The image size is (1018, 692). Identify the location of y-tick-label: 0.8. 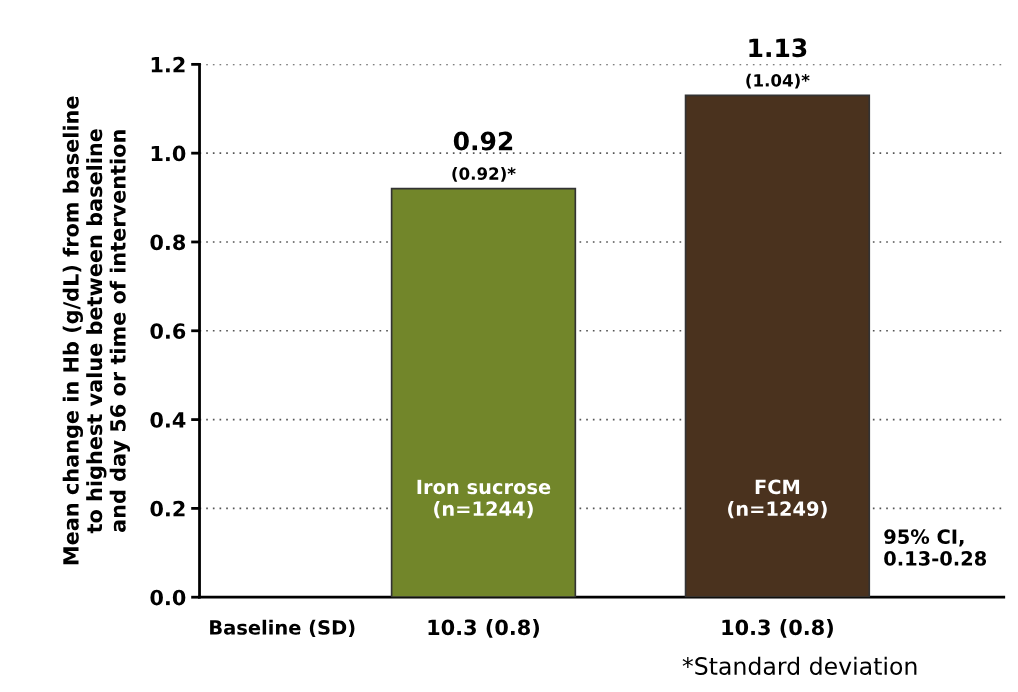
(168, 242).